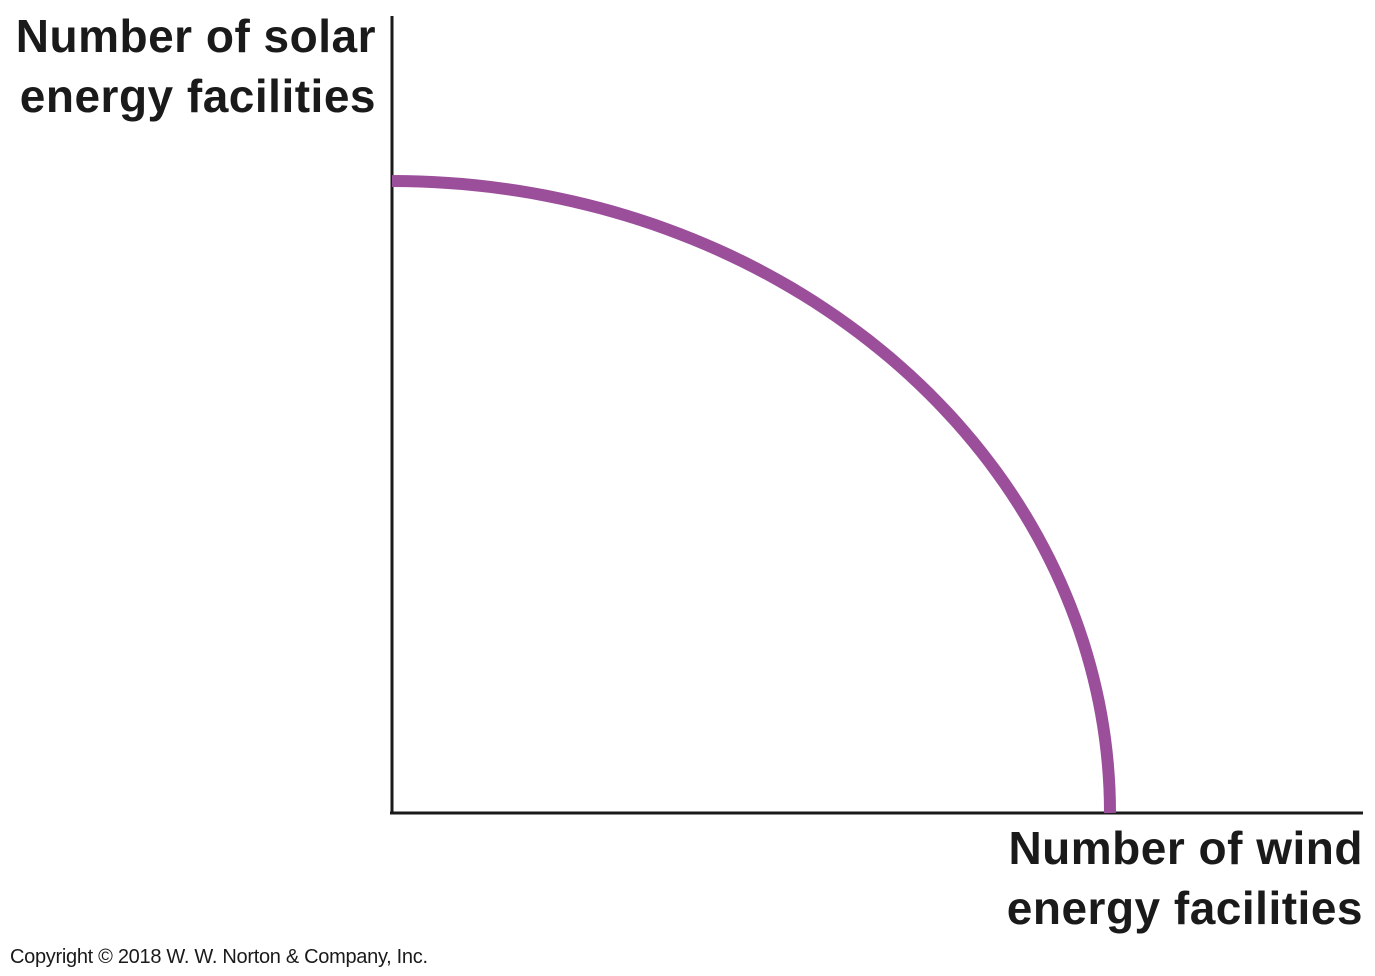 The image size is (1375, 976). What do you see at coordinates (1153, 878) in the screenshot?
I see `x-axis-label: Number of wind energy facilities` at bounding box center [1153, 878].